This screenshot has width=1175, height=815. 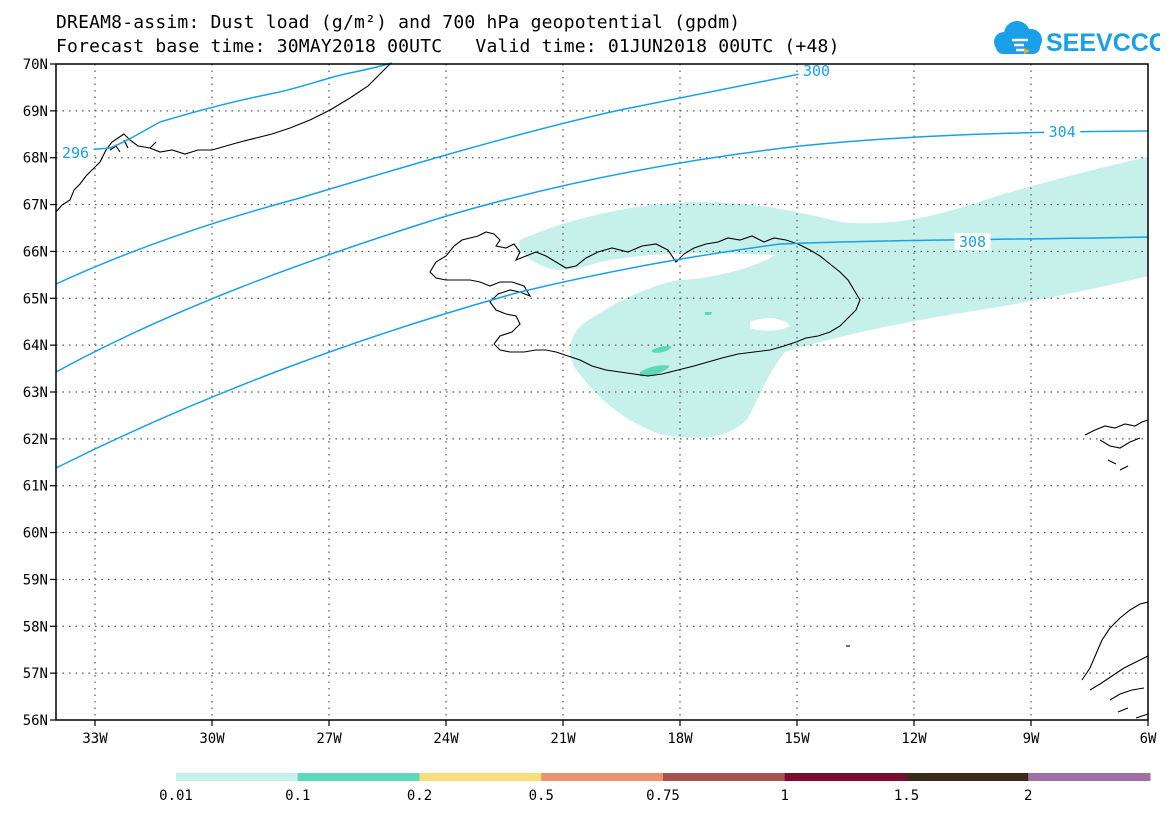 What do you see at coordinates (35, 65) in the screenshot?
I see `lat-tick-label: 70N` at bounding box center [35, 65].